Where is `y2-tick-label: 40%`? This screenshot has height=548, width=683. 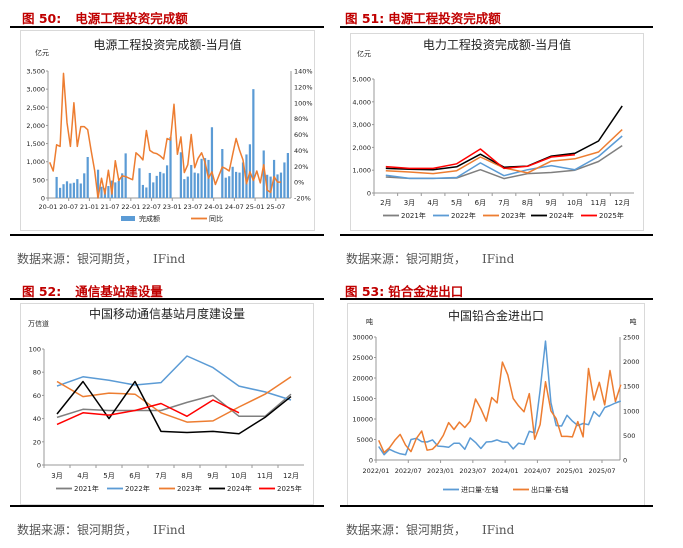 y2-tick-label: 40% is located at coordinates (301, 151).